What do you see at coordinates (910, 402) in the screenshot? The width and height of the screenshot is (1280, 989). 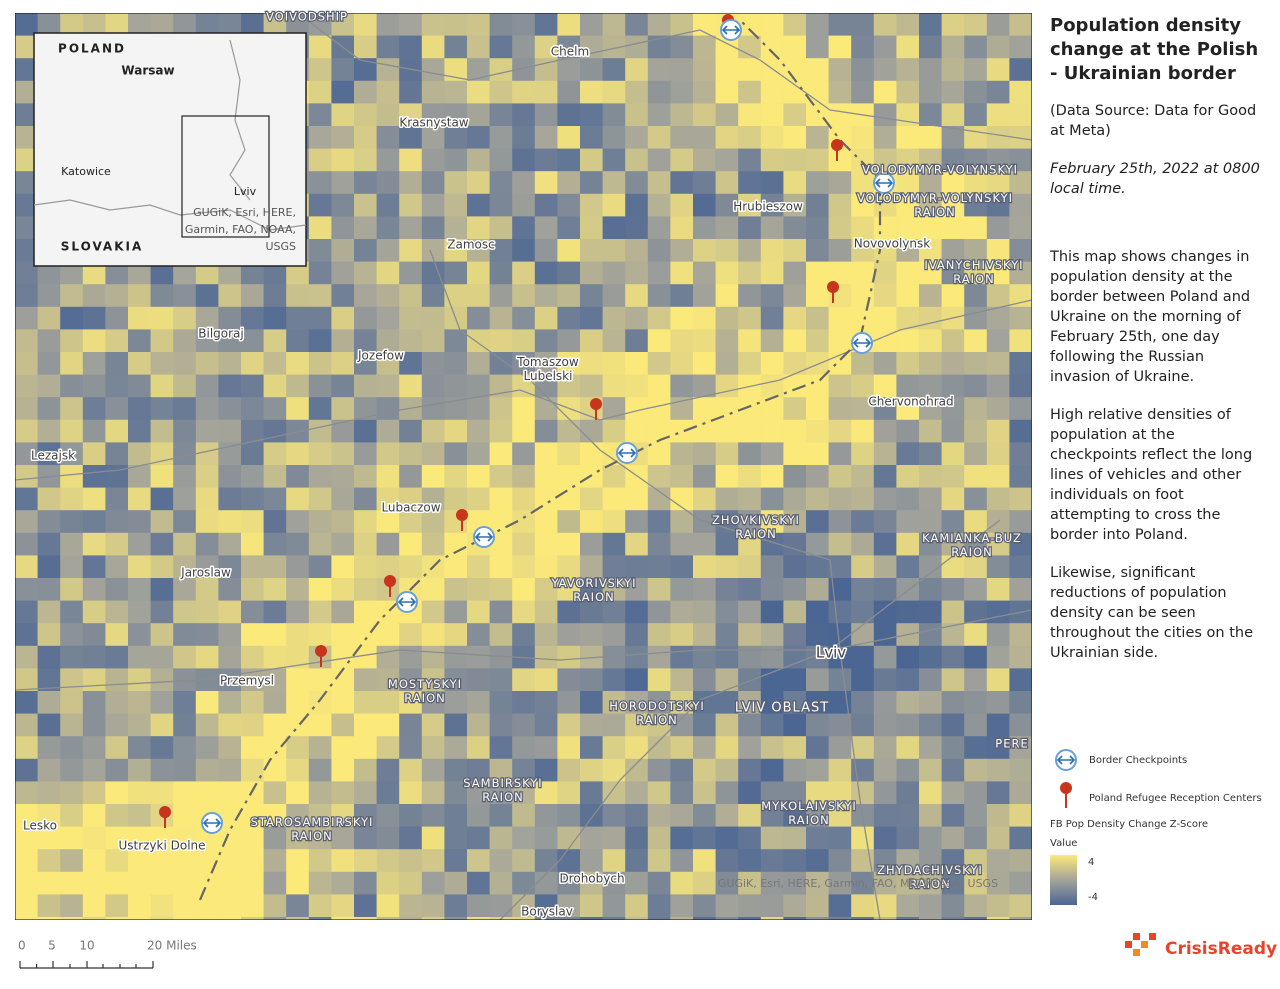 I see `map-label: Chervonohrad` at bounding box center [910, 402].